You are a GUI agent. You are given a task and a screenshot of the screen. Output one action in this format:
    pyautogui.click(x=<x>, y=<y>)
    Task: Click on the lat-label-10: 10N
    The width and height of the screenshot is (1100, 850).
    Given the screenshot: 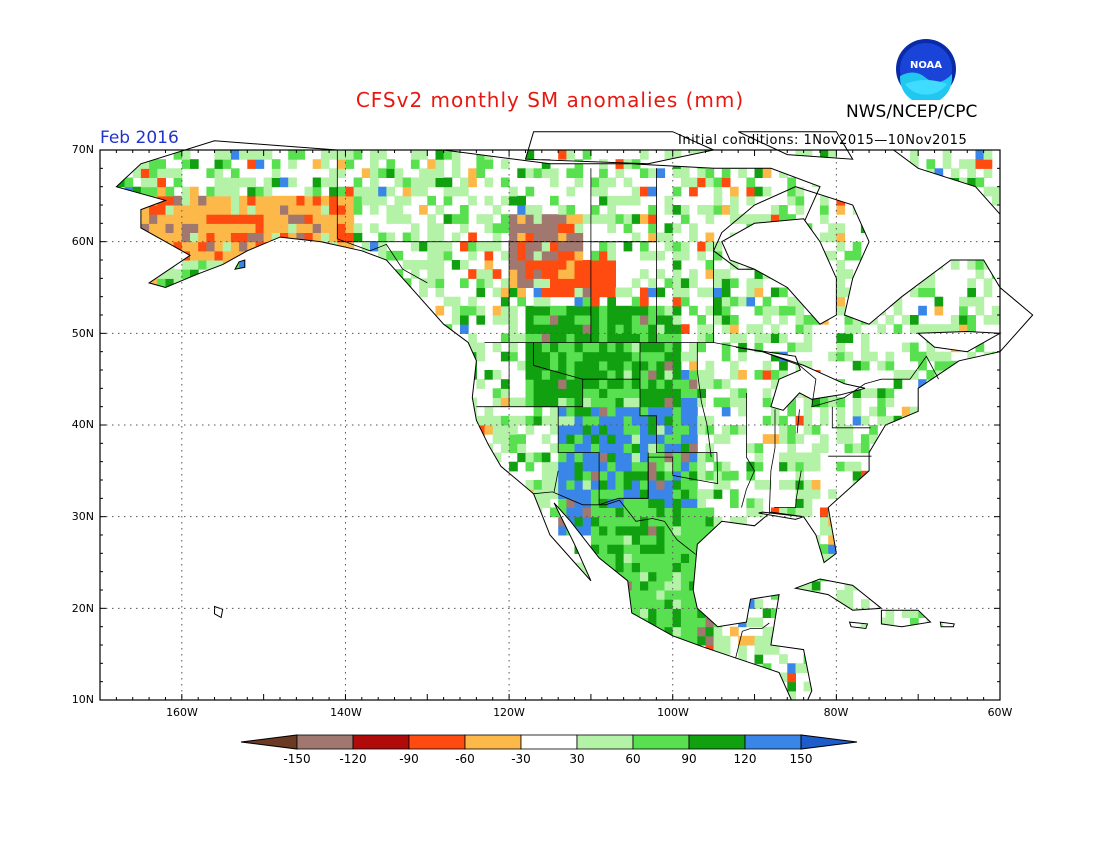 What is the action you would take?
    pyautogui.click(x=82, y=699)
    